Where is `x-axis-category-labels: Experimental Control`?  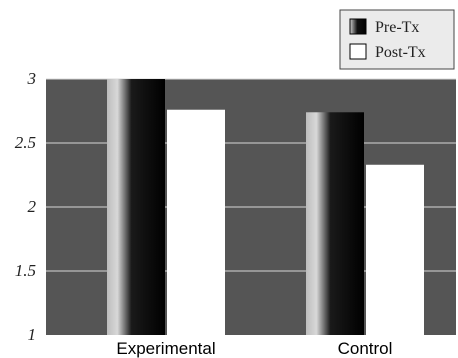
x-axis-category-labels: Experimental Control is located at coordinates (254, 348).